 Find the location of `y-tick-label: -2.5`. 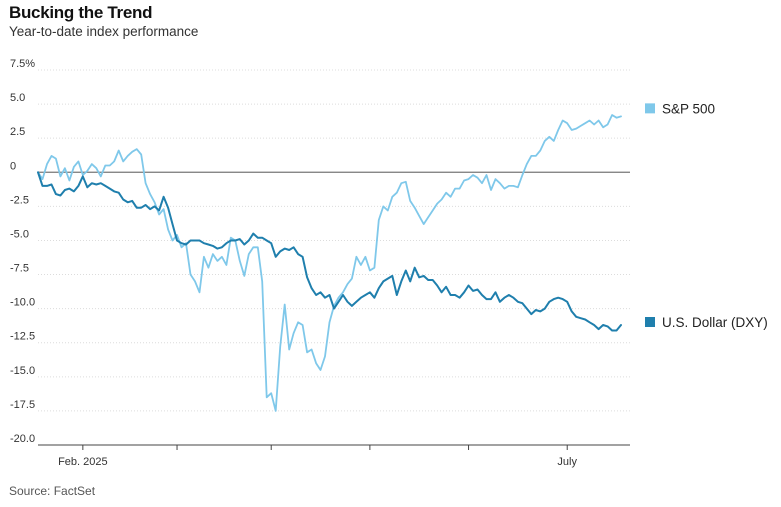

y-tick-label: -2.5 is located at coordinates (19, 200).